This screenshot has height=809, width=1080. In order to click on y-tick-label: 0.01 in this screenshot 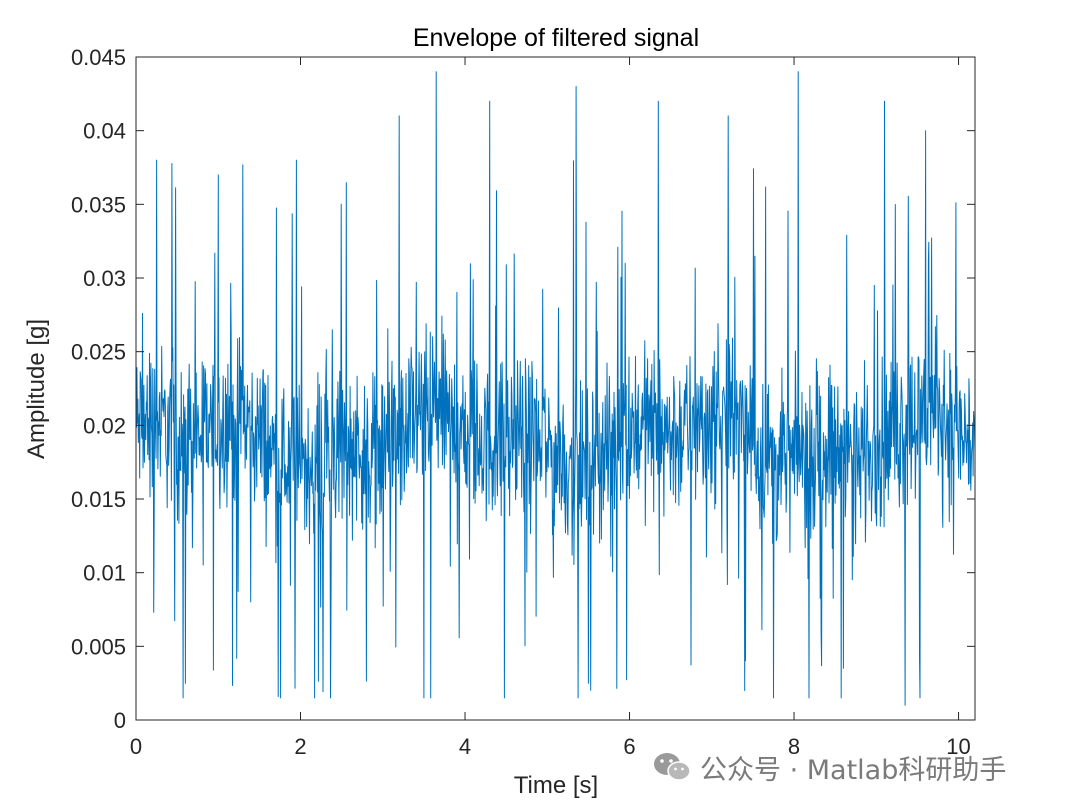, I will do `click(104, 573)`.